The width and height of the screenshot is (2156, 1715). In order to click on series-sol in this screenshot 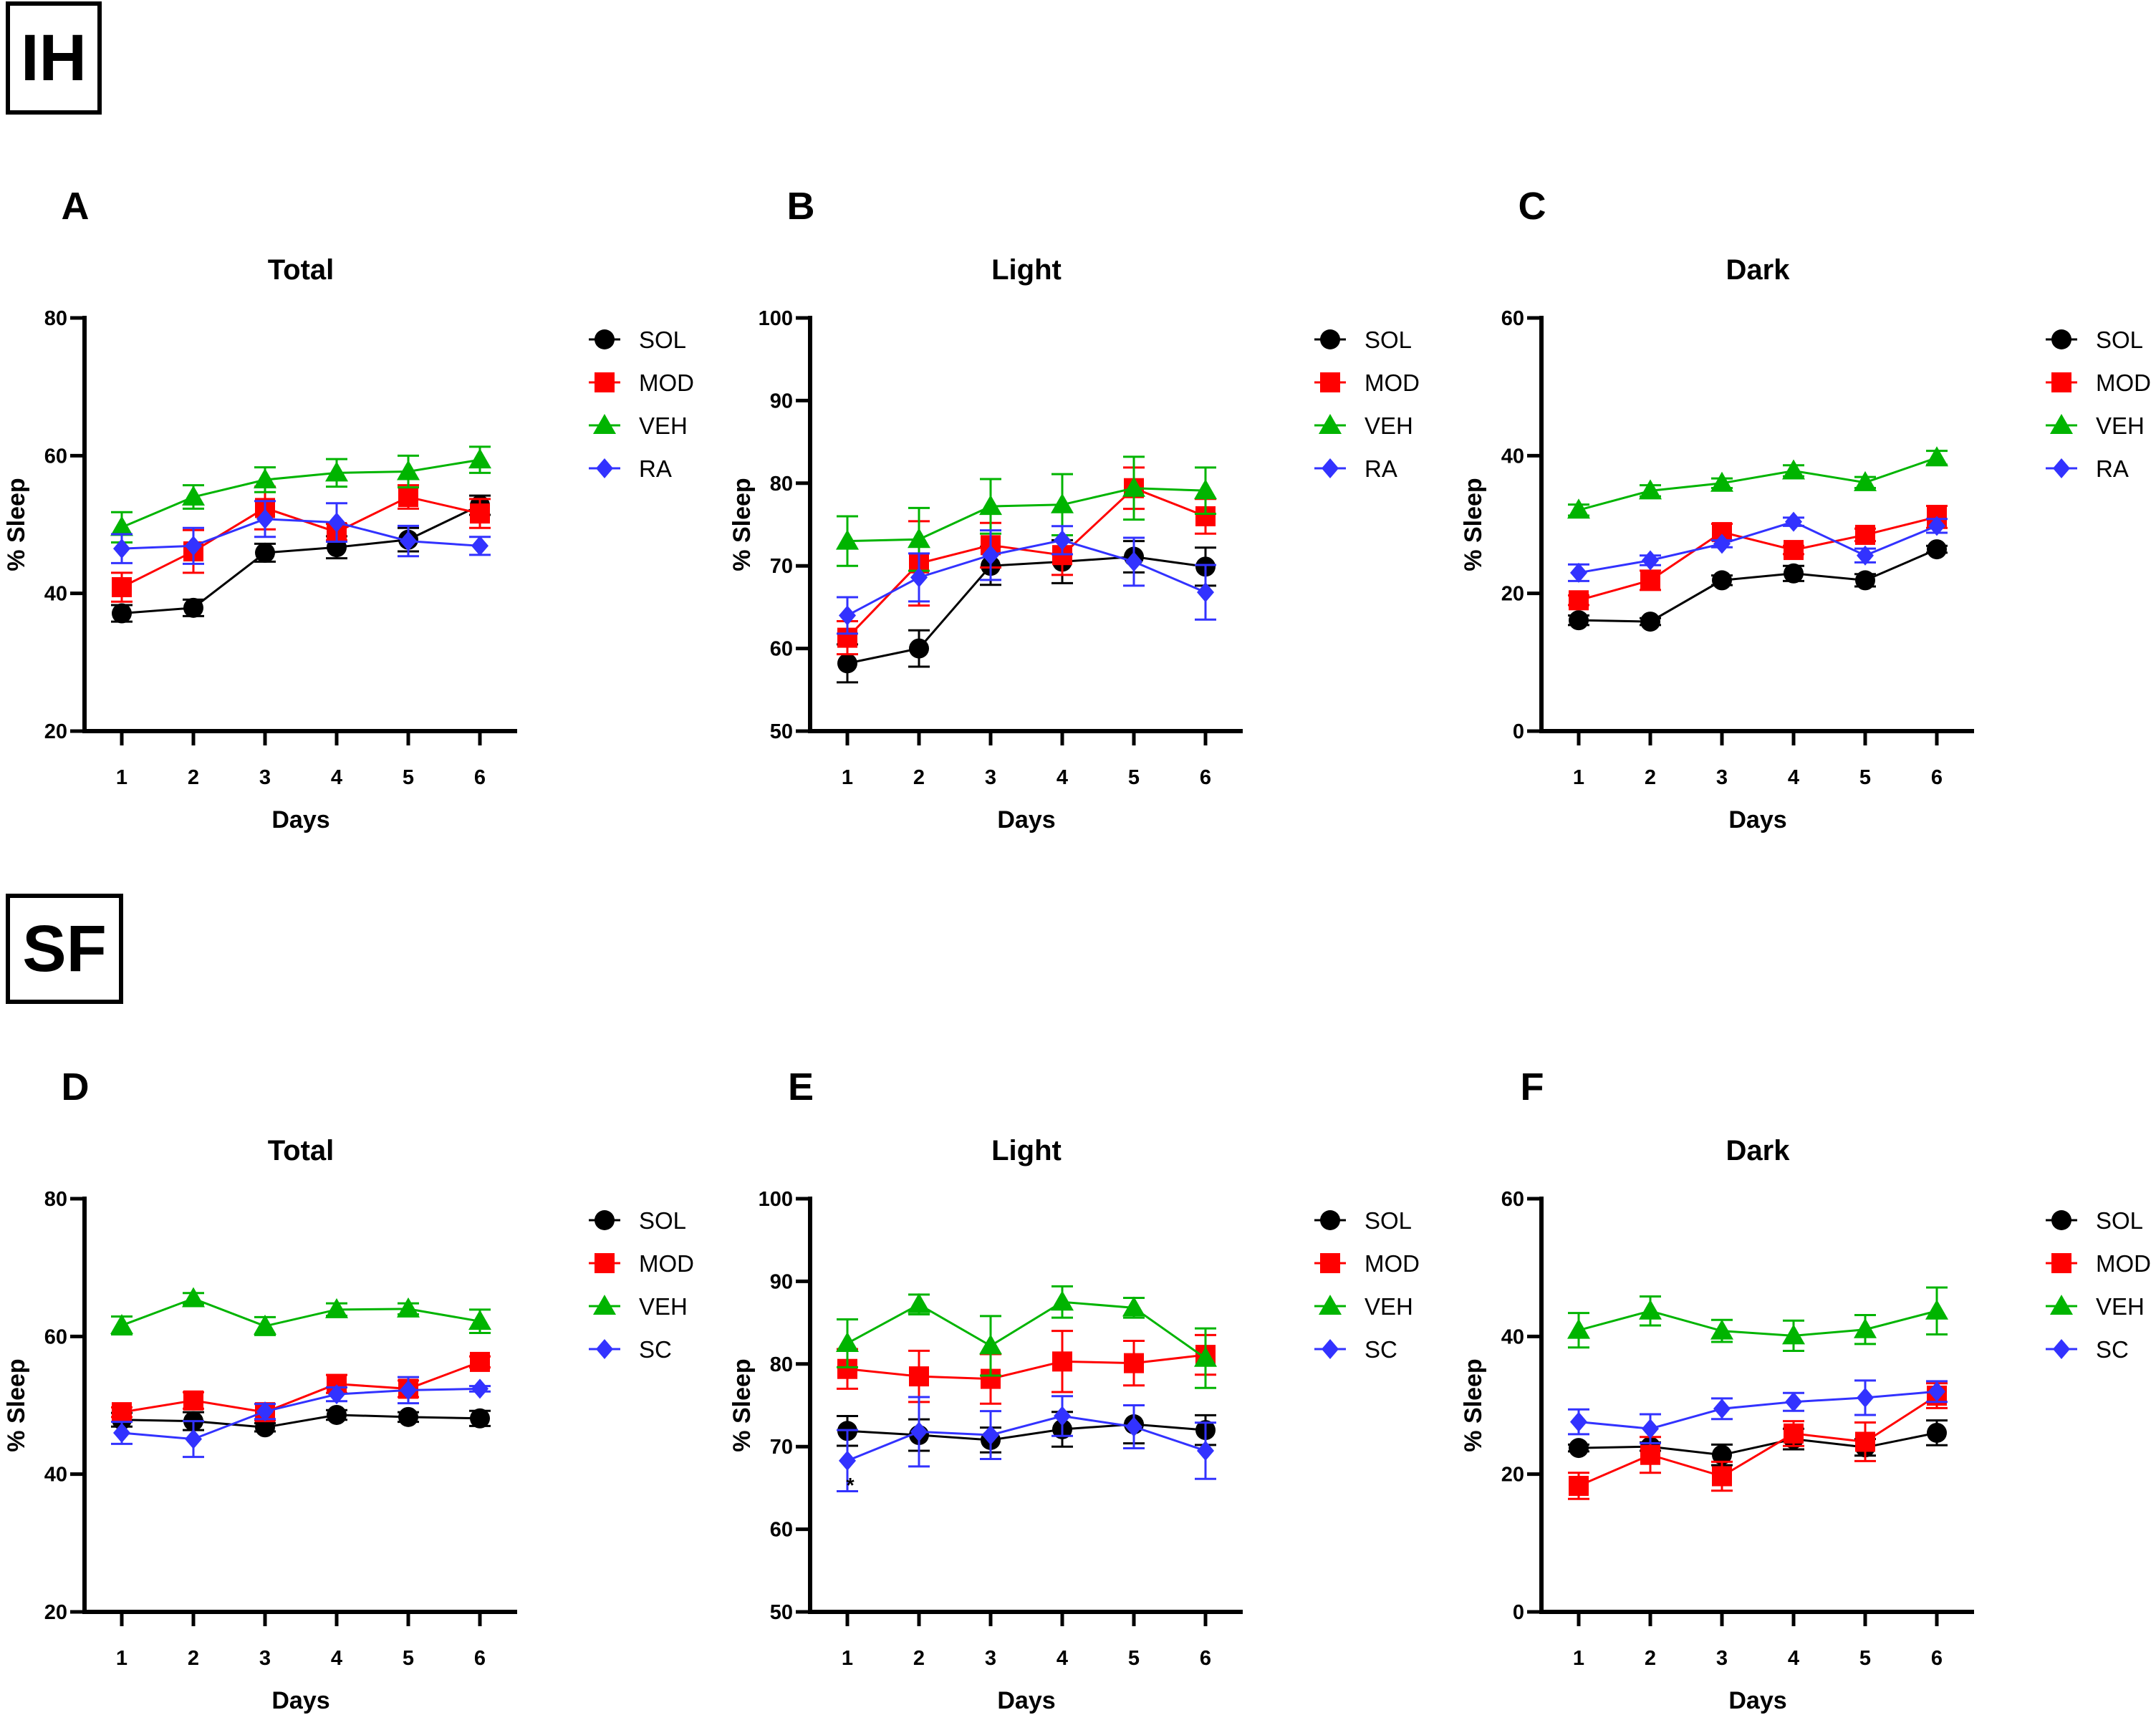, I will do `click(301, 559)`.